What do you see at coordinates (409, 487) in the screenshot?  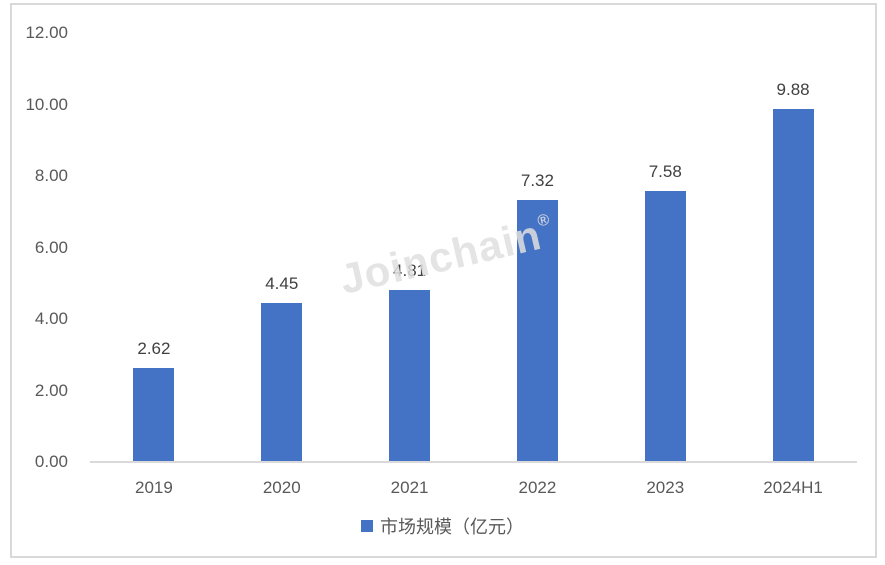 I see `x-axis-category-label: 2021` at bounding box center [409, 487].